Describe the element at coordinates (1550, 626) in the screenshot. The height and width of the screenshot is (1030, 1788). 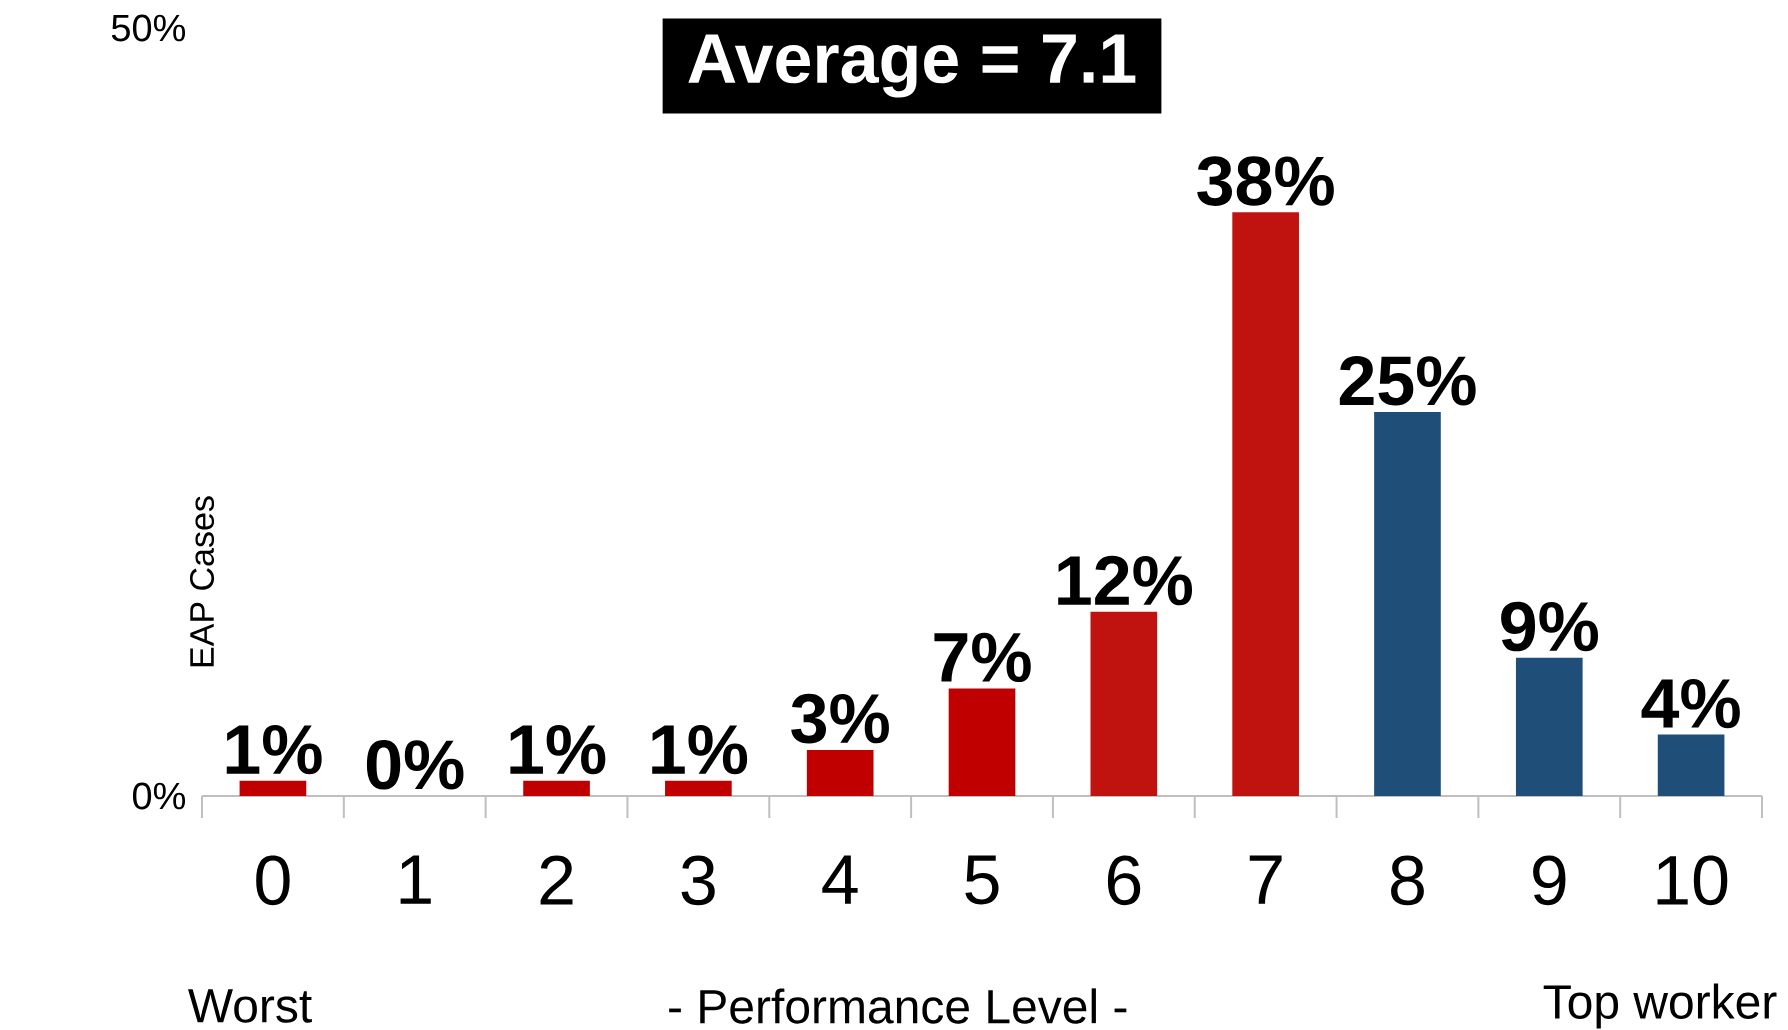
I see `data-label: 9%` at that location.